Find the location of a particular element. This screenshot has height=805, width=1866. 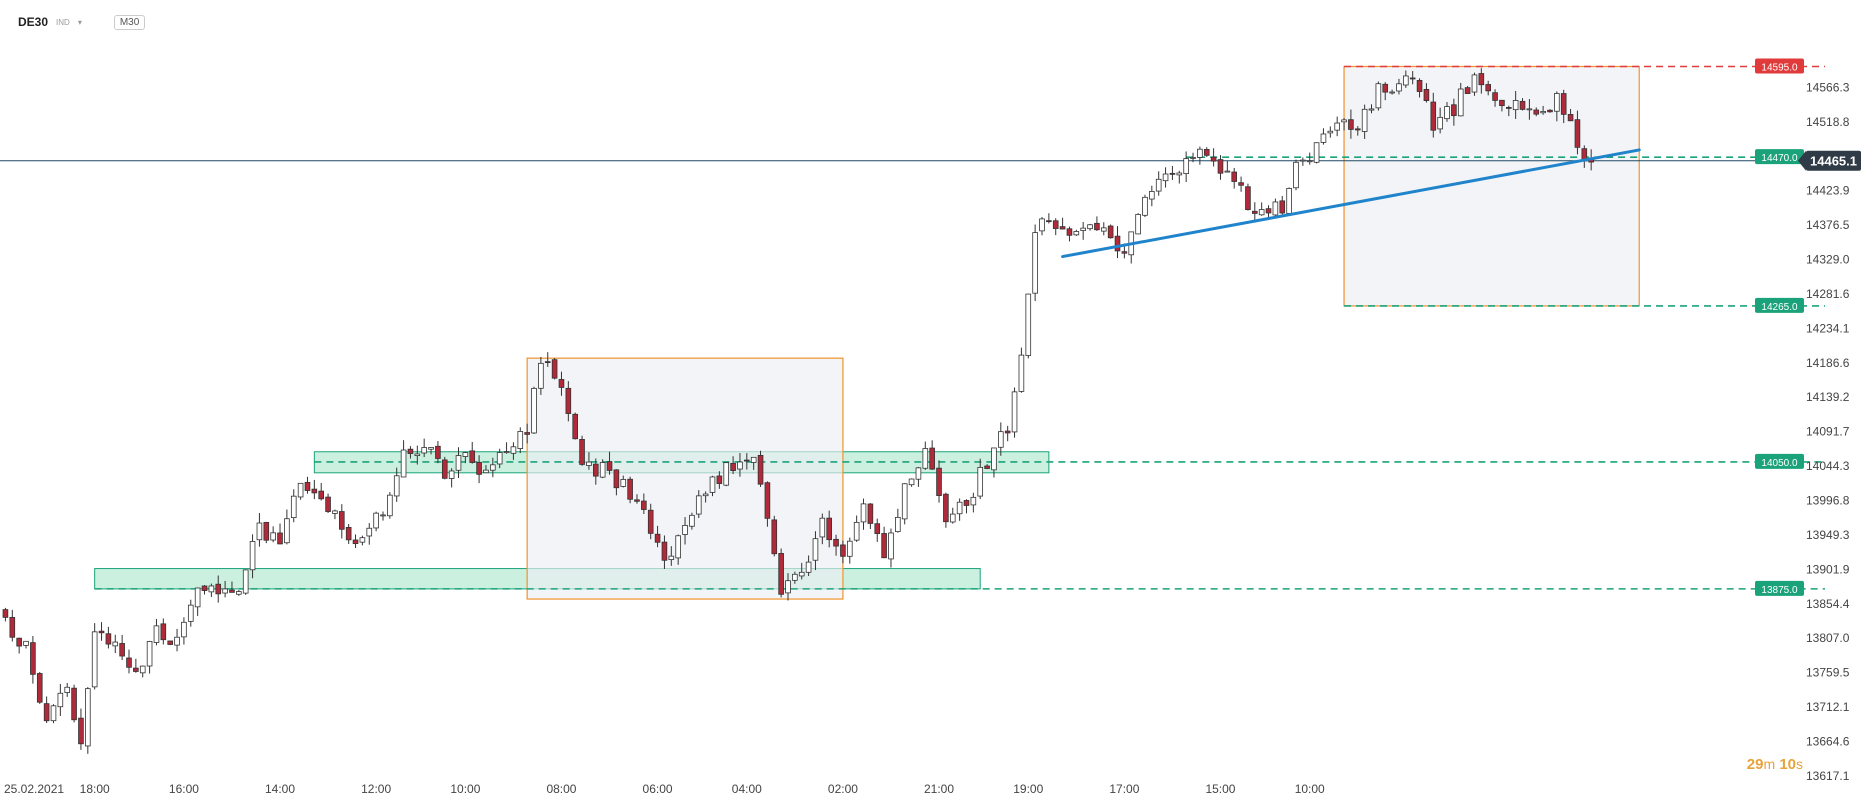

time-tick-label: 04:00 is located at coordinates (747, 789).